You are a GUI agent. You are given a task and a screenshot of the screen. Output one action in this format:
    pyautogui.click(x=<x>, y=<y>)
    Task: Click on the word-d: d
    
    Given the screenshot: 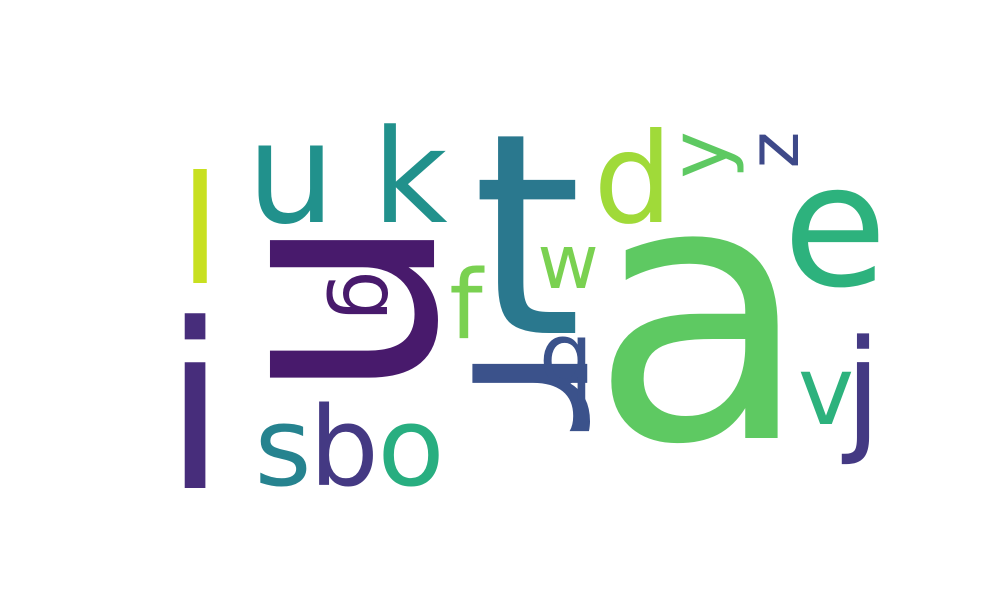 What is the action you would take?
    pyautogui.click(x=632, y=179)
    